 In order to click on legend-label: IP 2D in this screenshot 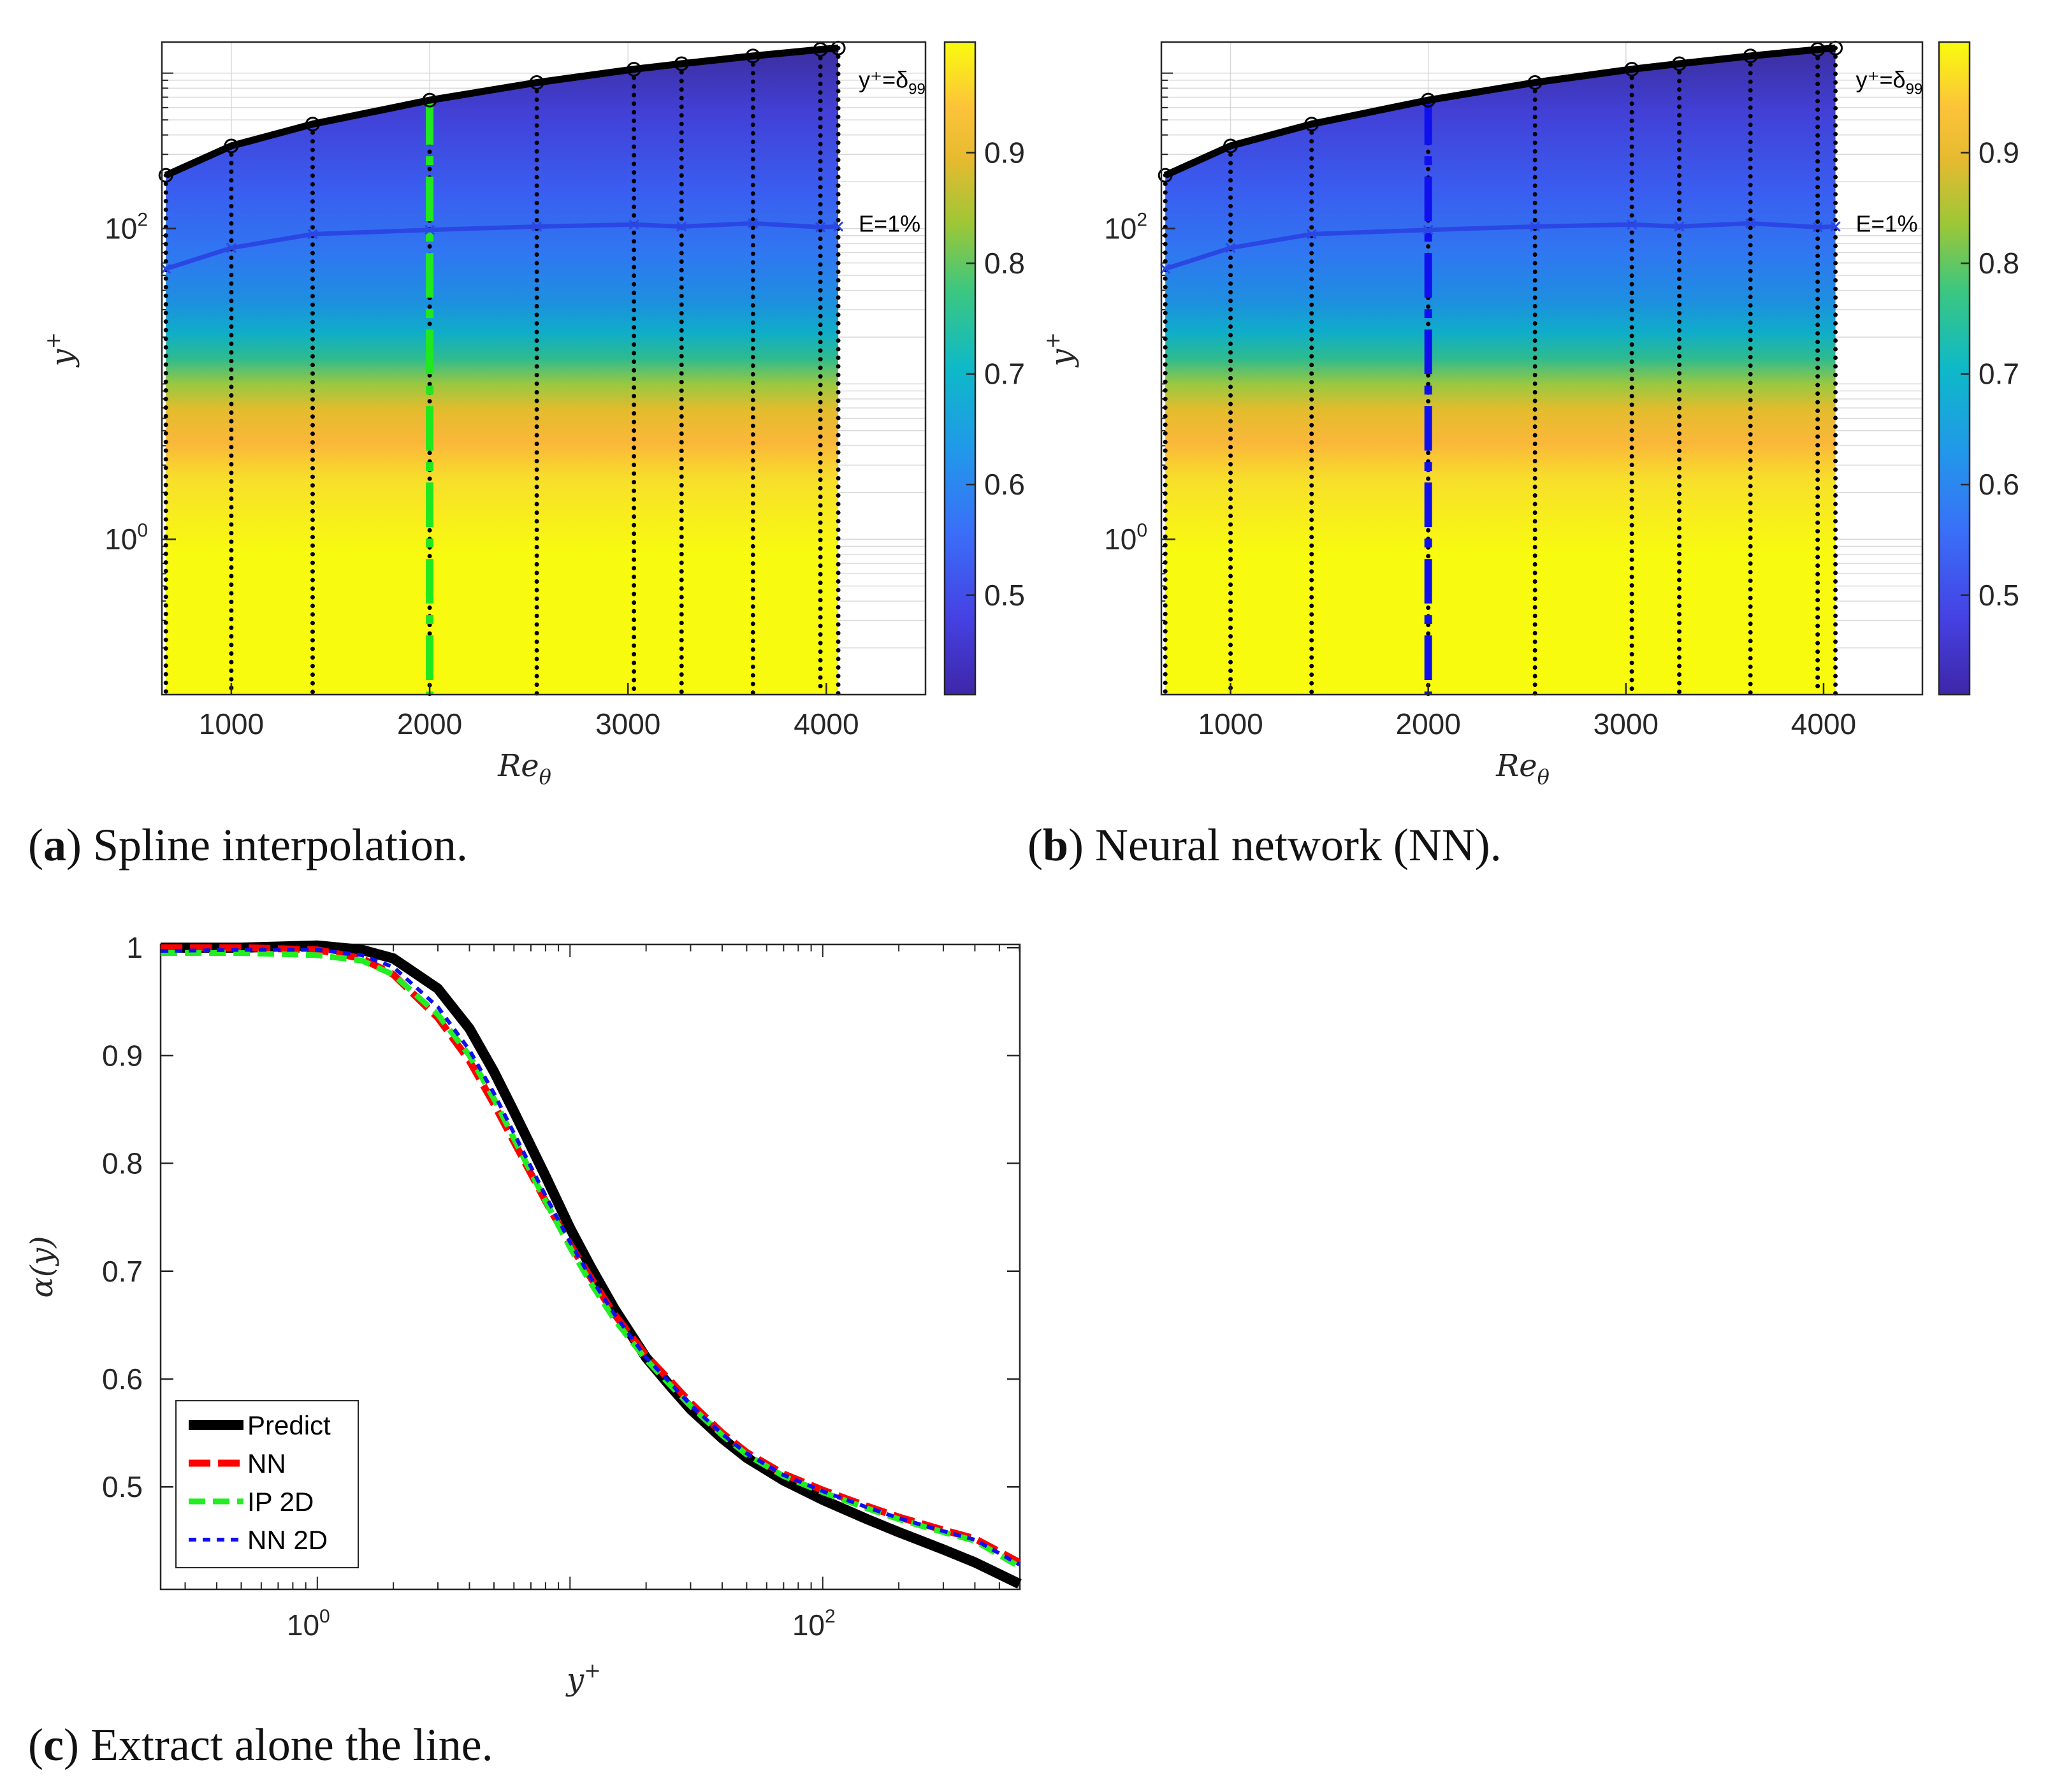, I will do `click(280, 1502)`.